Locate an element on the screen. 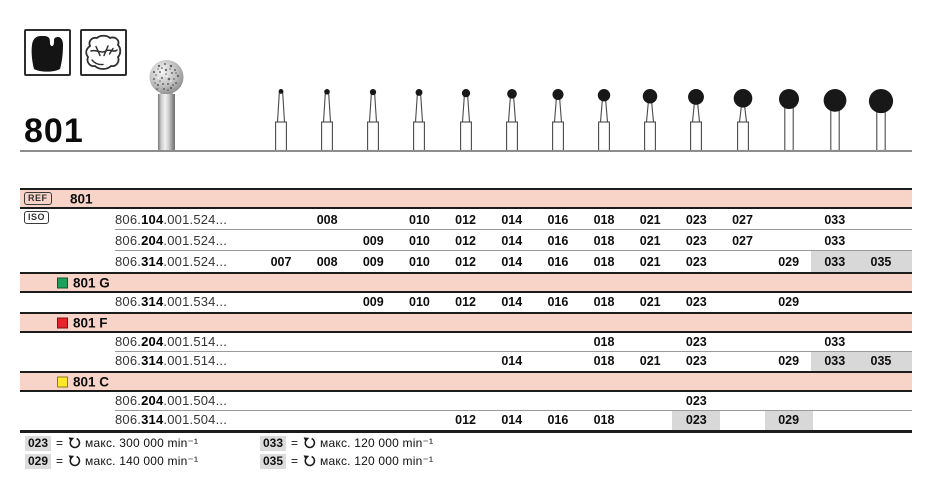 The image size is (926, 500). size-cell: 007 is located at coordinates (281, 262).